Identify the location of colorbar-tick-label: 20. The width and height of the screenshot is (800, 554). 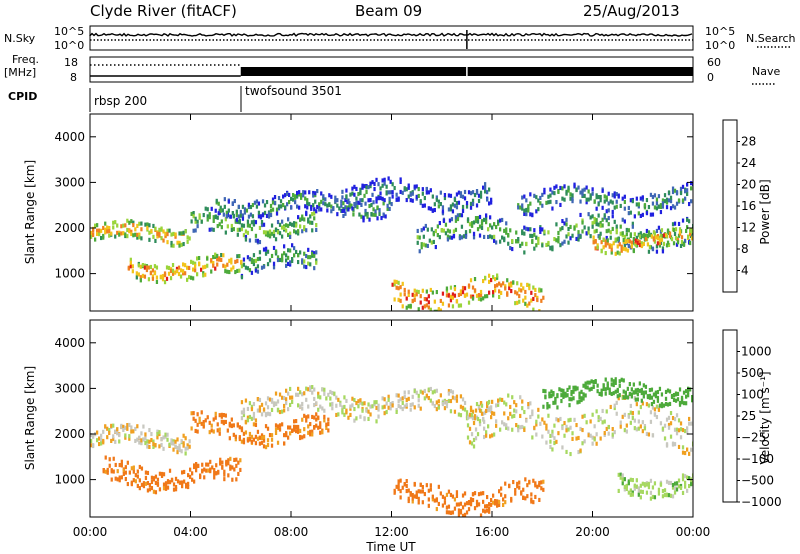
(748, 185).